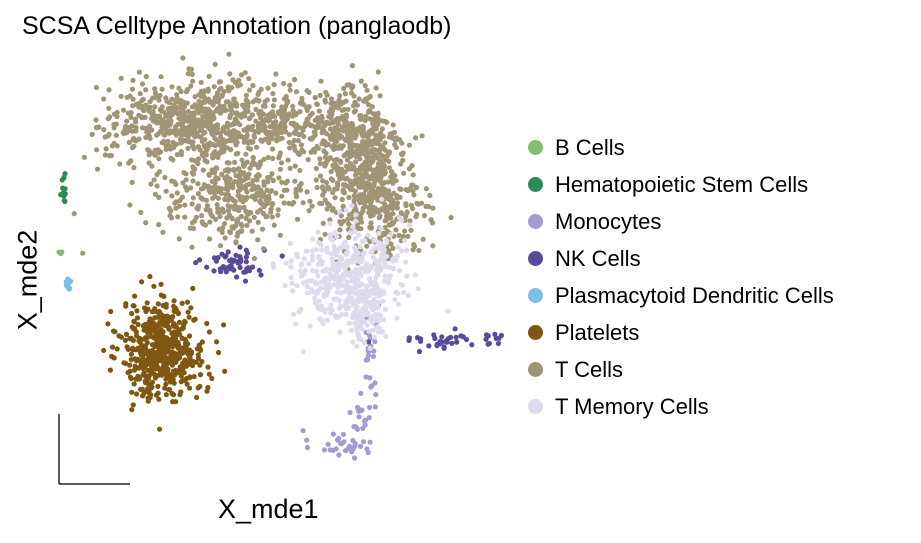  Describe the element at coordinates (694, 295) in the screenshot. I see `legend-label: Plasmacytoid Dendritic Cells` at that location.